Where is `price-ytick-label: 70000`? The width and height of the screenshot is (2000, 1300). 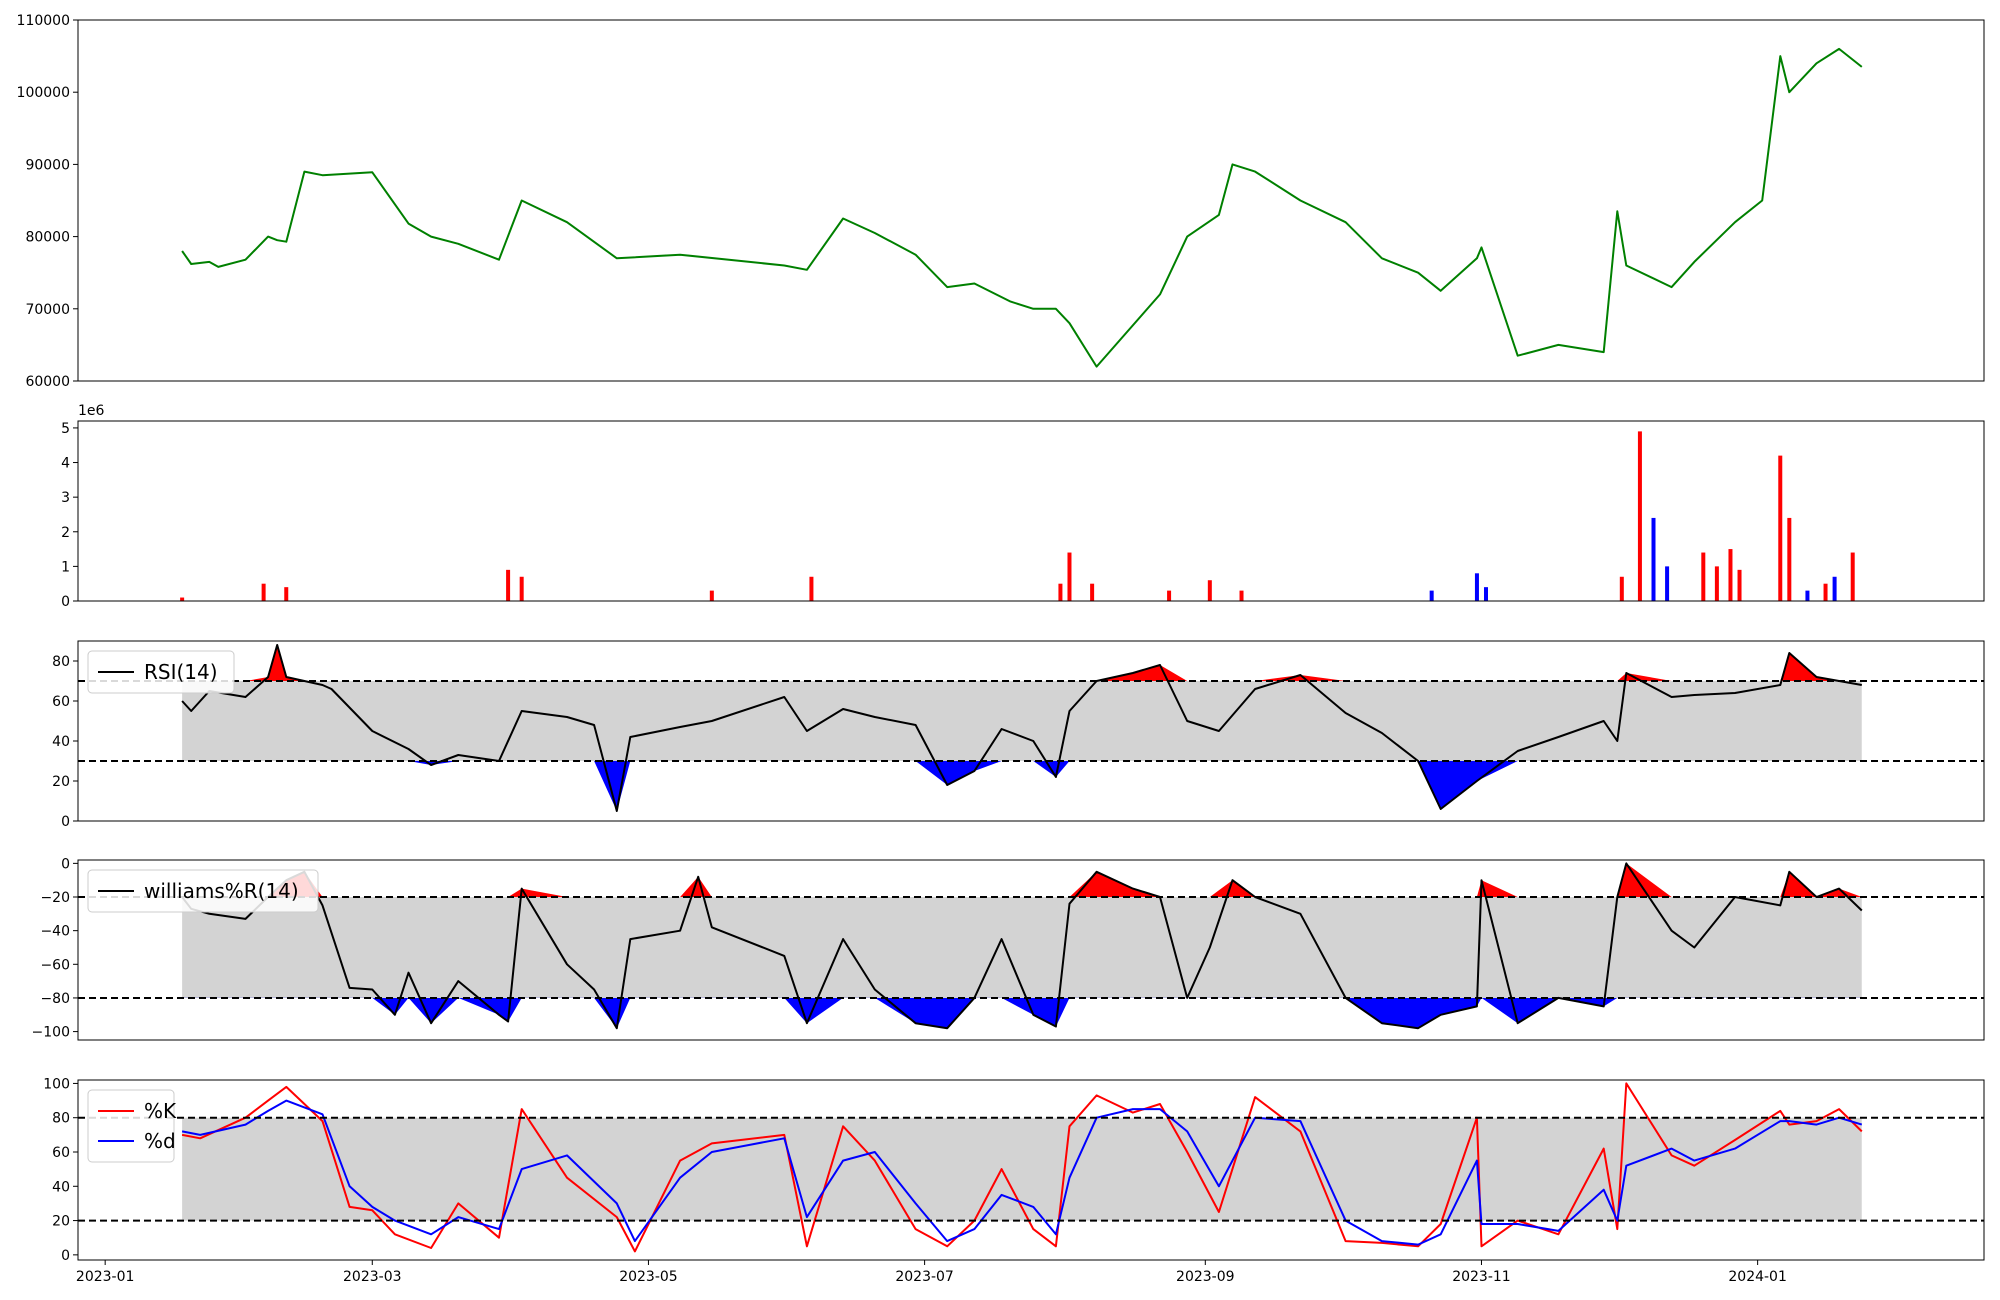 price-ytick-label: 70000 is located at coordinates (47, 310).